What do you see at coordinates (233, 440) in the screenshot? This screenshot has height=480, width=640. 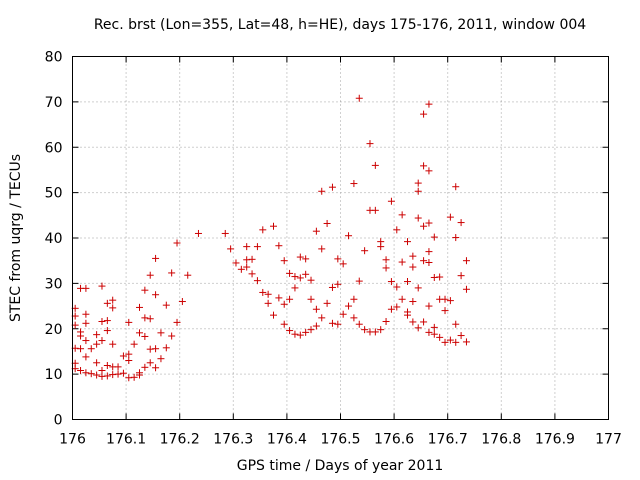 I see `x-tick-label: 176.3` at bounding box center [233, 440].